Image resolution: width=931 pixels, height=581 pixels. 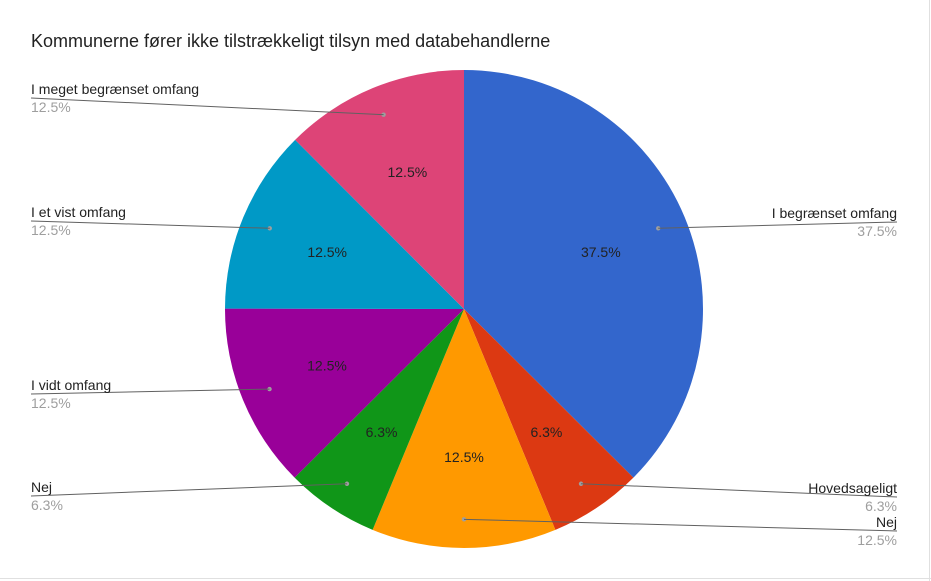 I want to click on slice-value-label: 37.5%, so click(x=601, y=252).